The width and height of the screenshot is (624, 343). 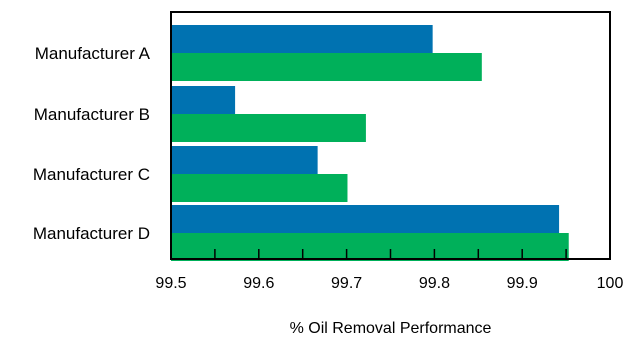 I want to click on category-label: Manufacturer A, so click(x=93, y=53).